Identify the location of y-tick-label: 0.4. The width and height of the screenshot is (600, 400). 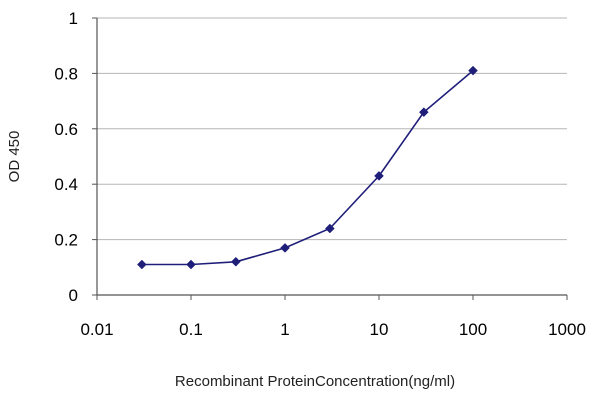
(66, 184).